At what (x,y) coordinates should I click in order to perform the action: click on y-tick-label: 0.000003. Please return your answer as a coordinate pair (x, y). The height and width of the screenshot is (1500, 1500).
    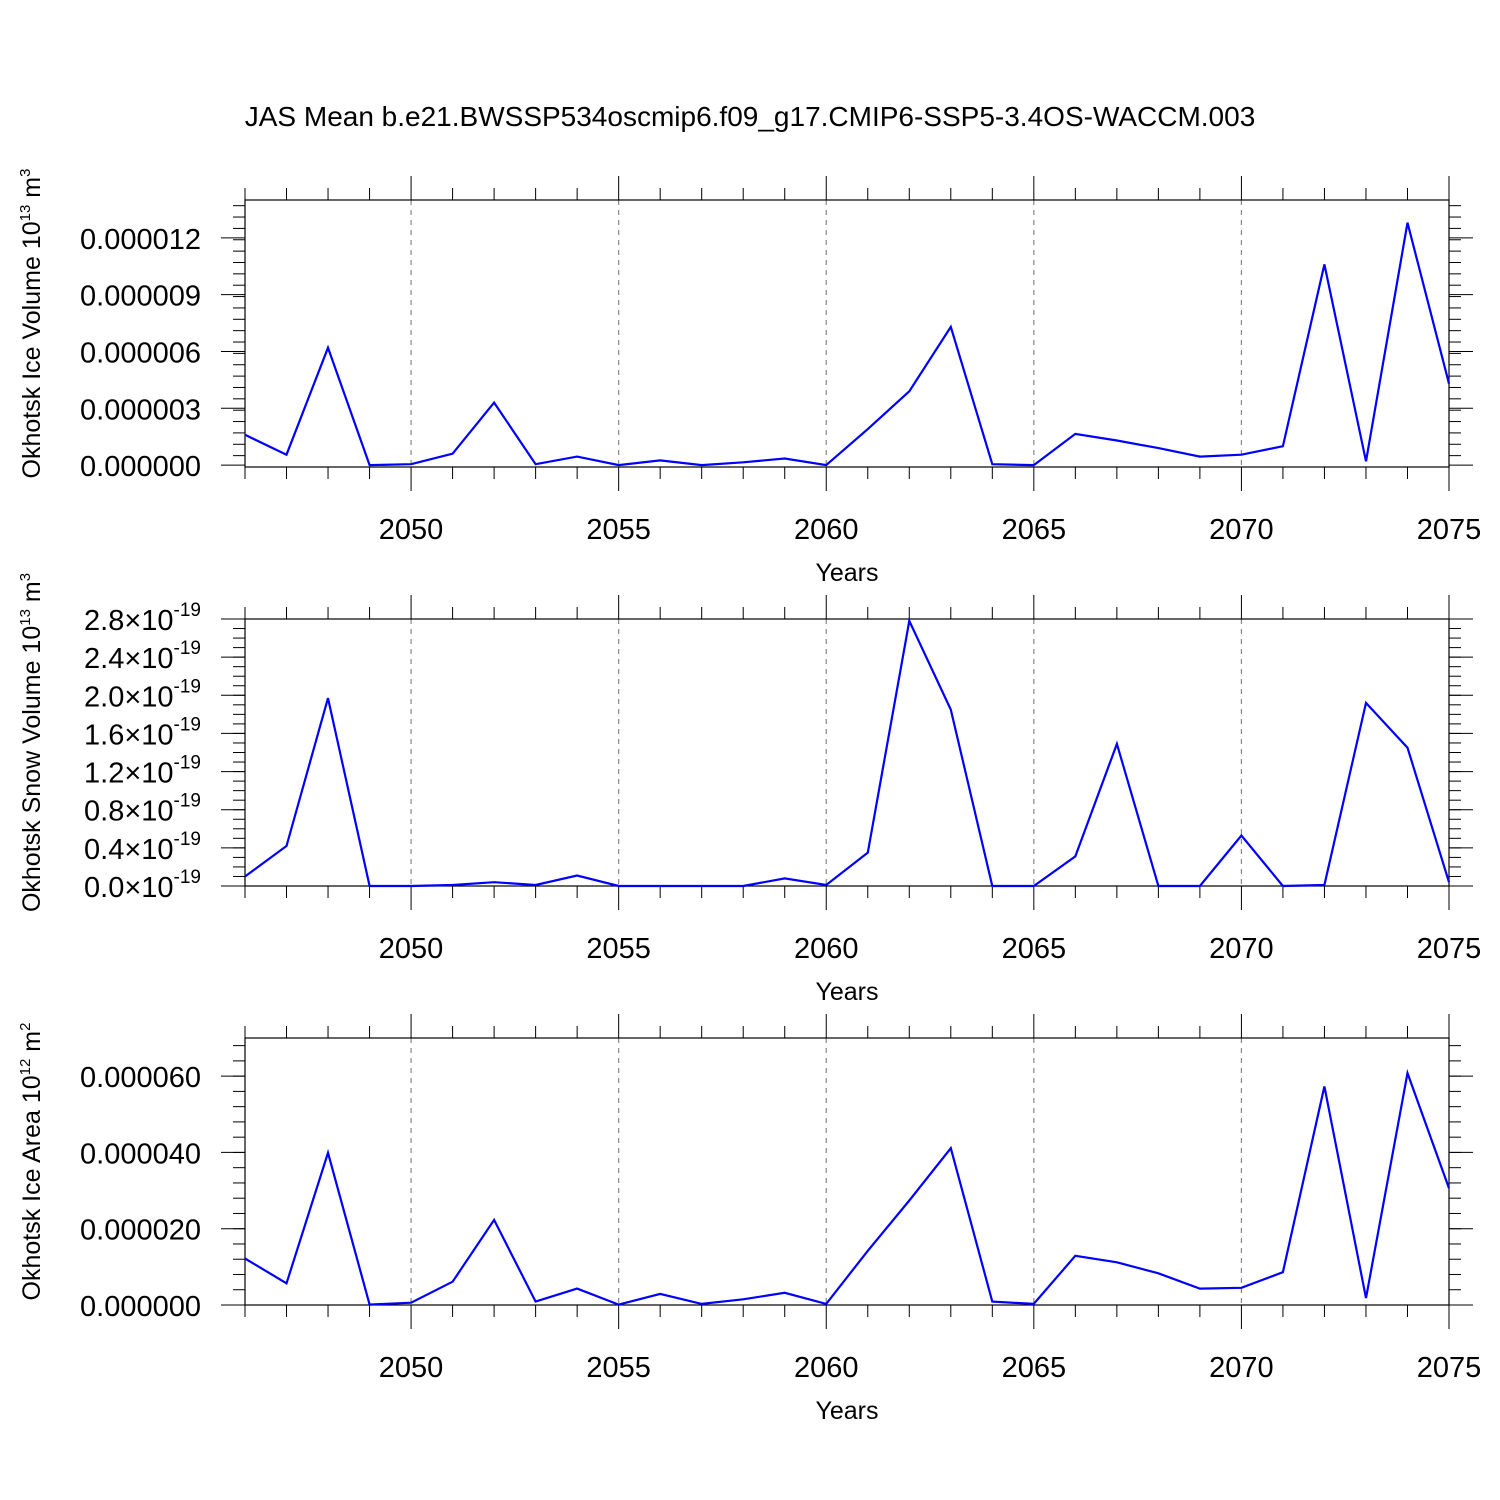
    Looking at the image, I should click on (140, 410).